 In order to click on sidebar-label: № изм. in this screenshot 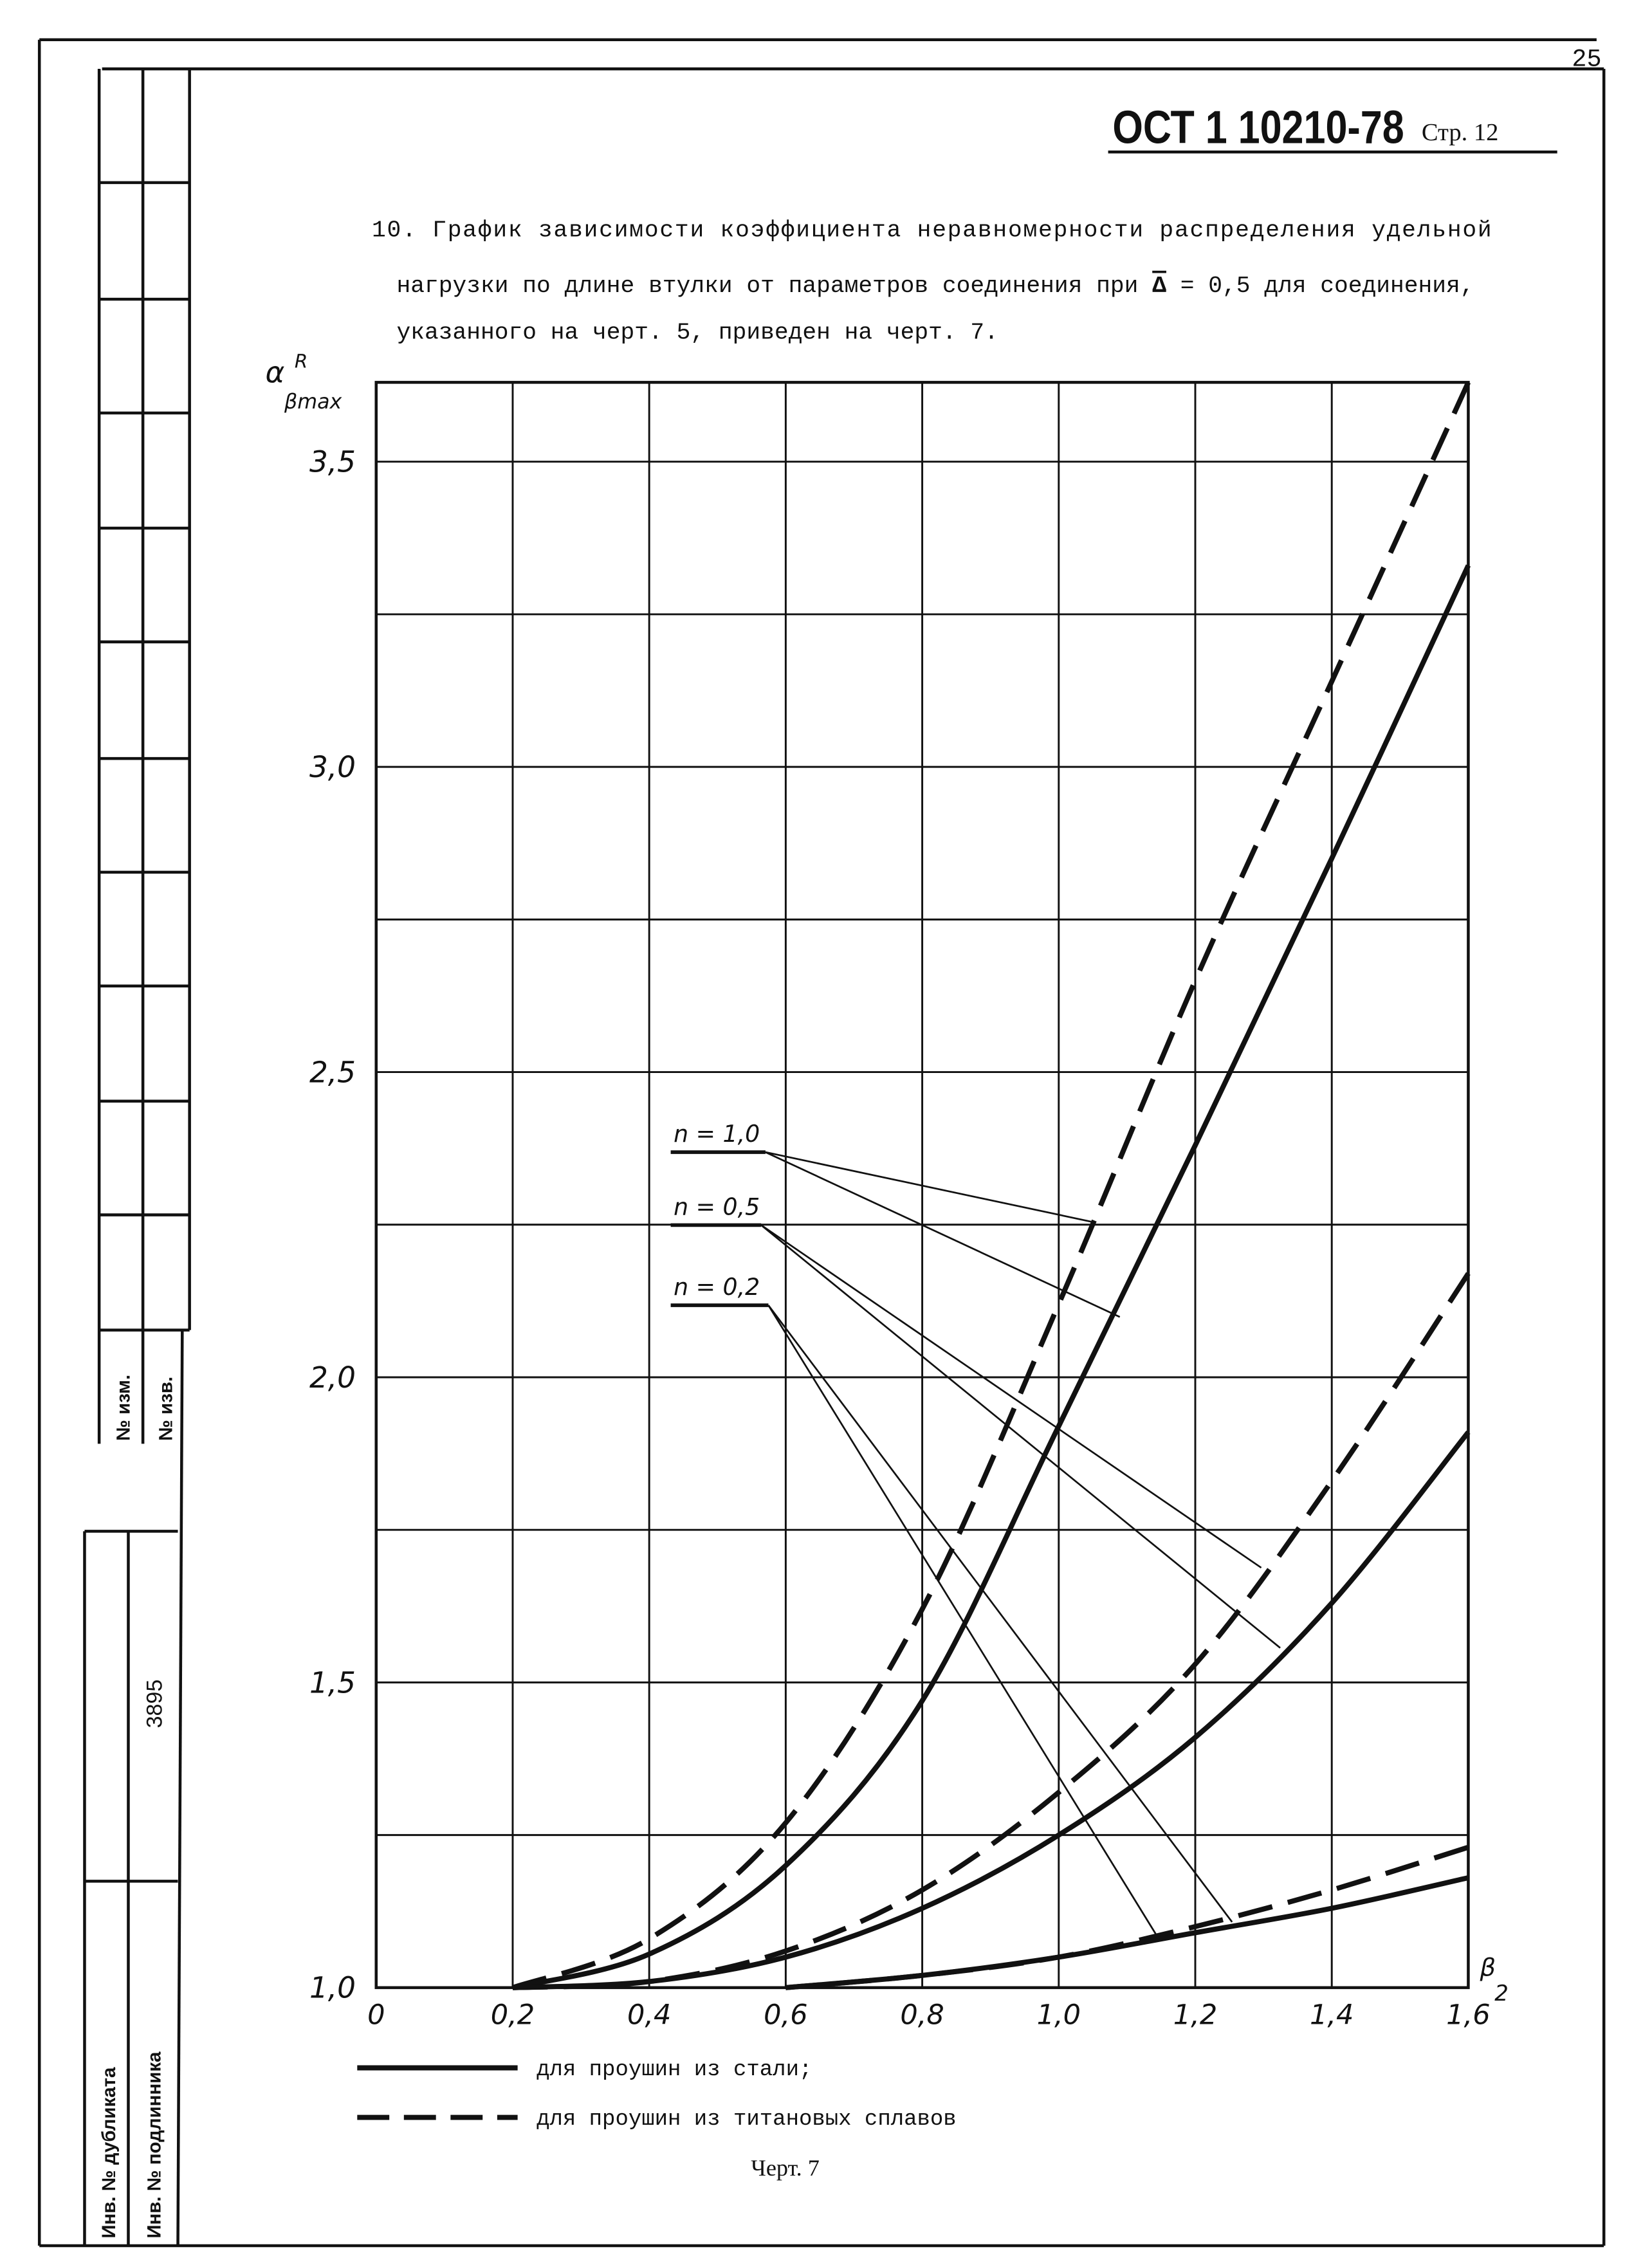, I will do `click(123, 1408)`.